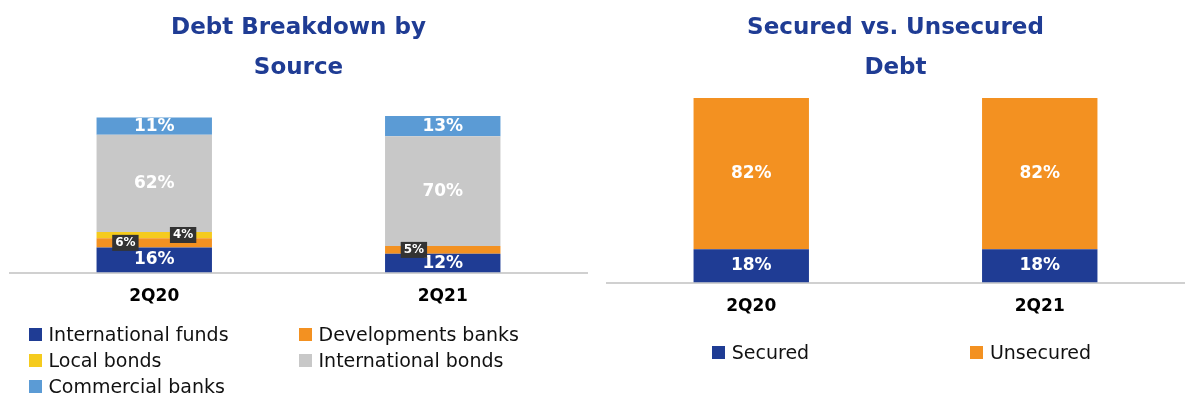  I want to click on legend-label: Local bonds, so click(105, 360).